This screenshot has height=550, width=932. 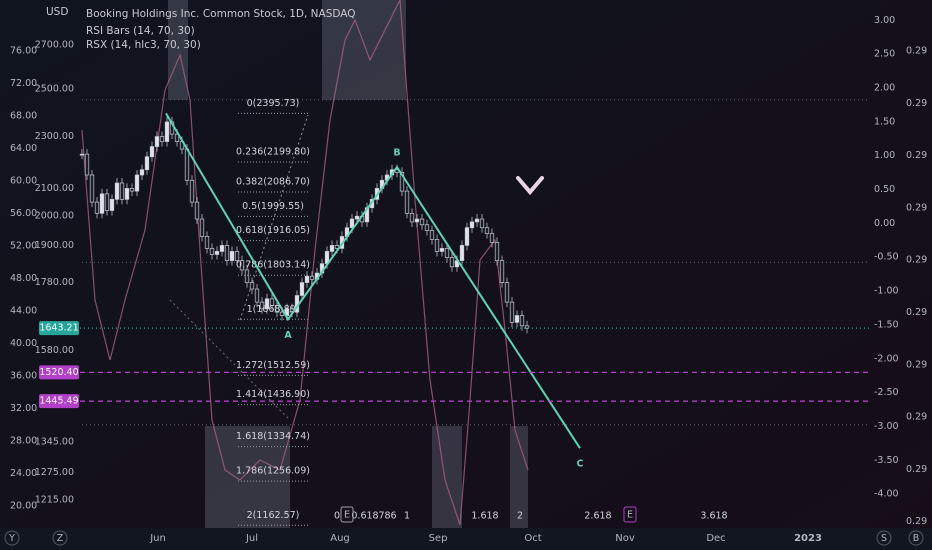 What do you see at coordinates (157, 538) in the screenshot?
I see `month-label: Jun` at bounding box center [157, 538].